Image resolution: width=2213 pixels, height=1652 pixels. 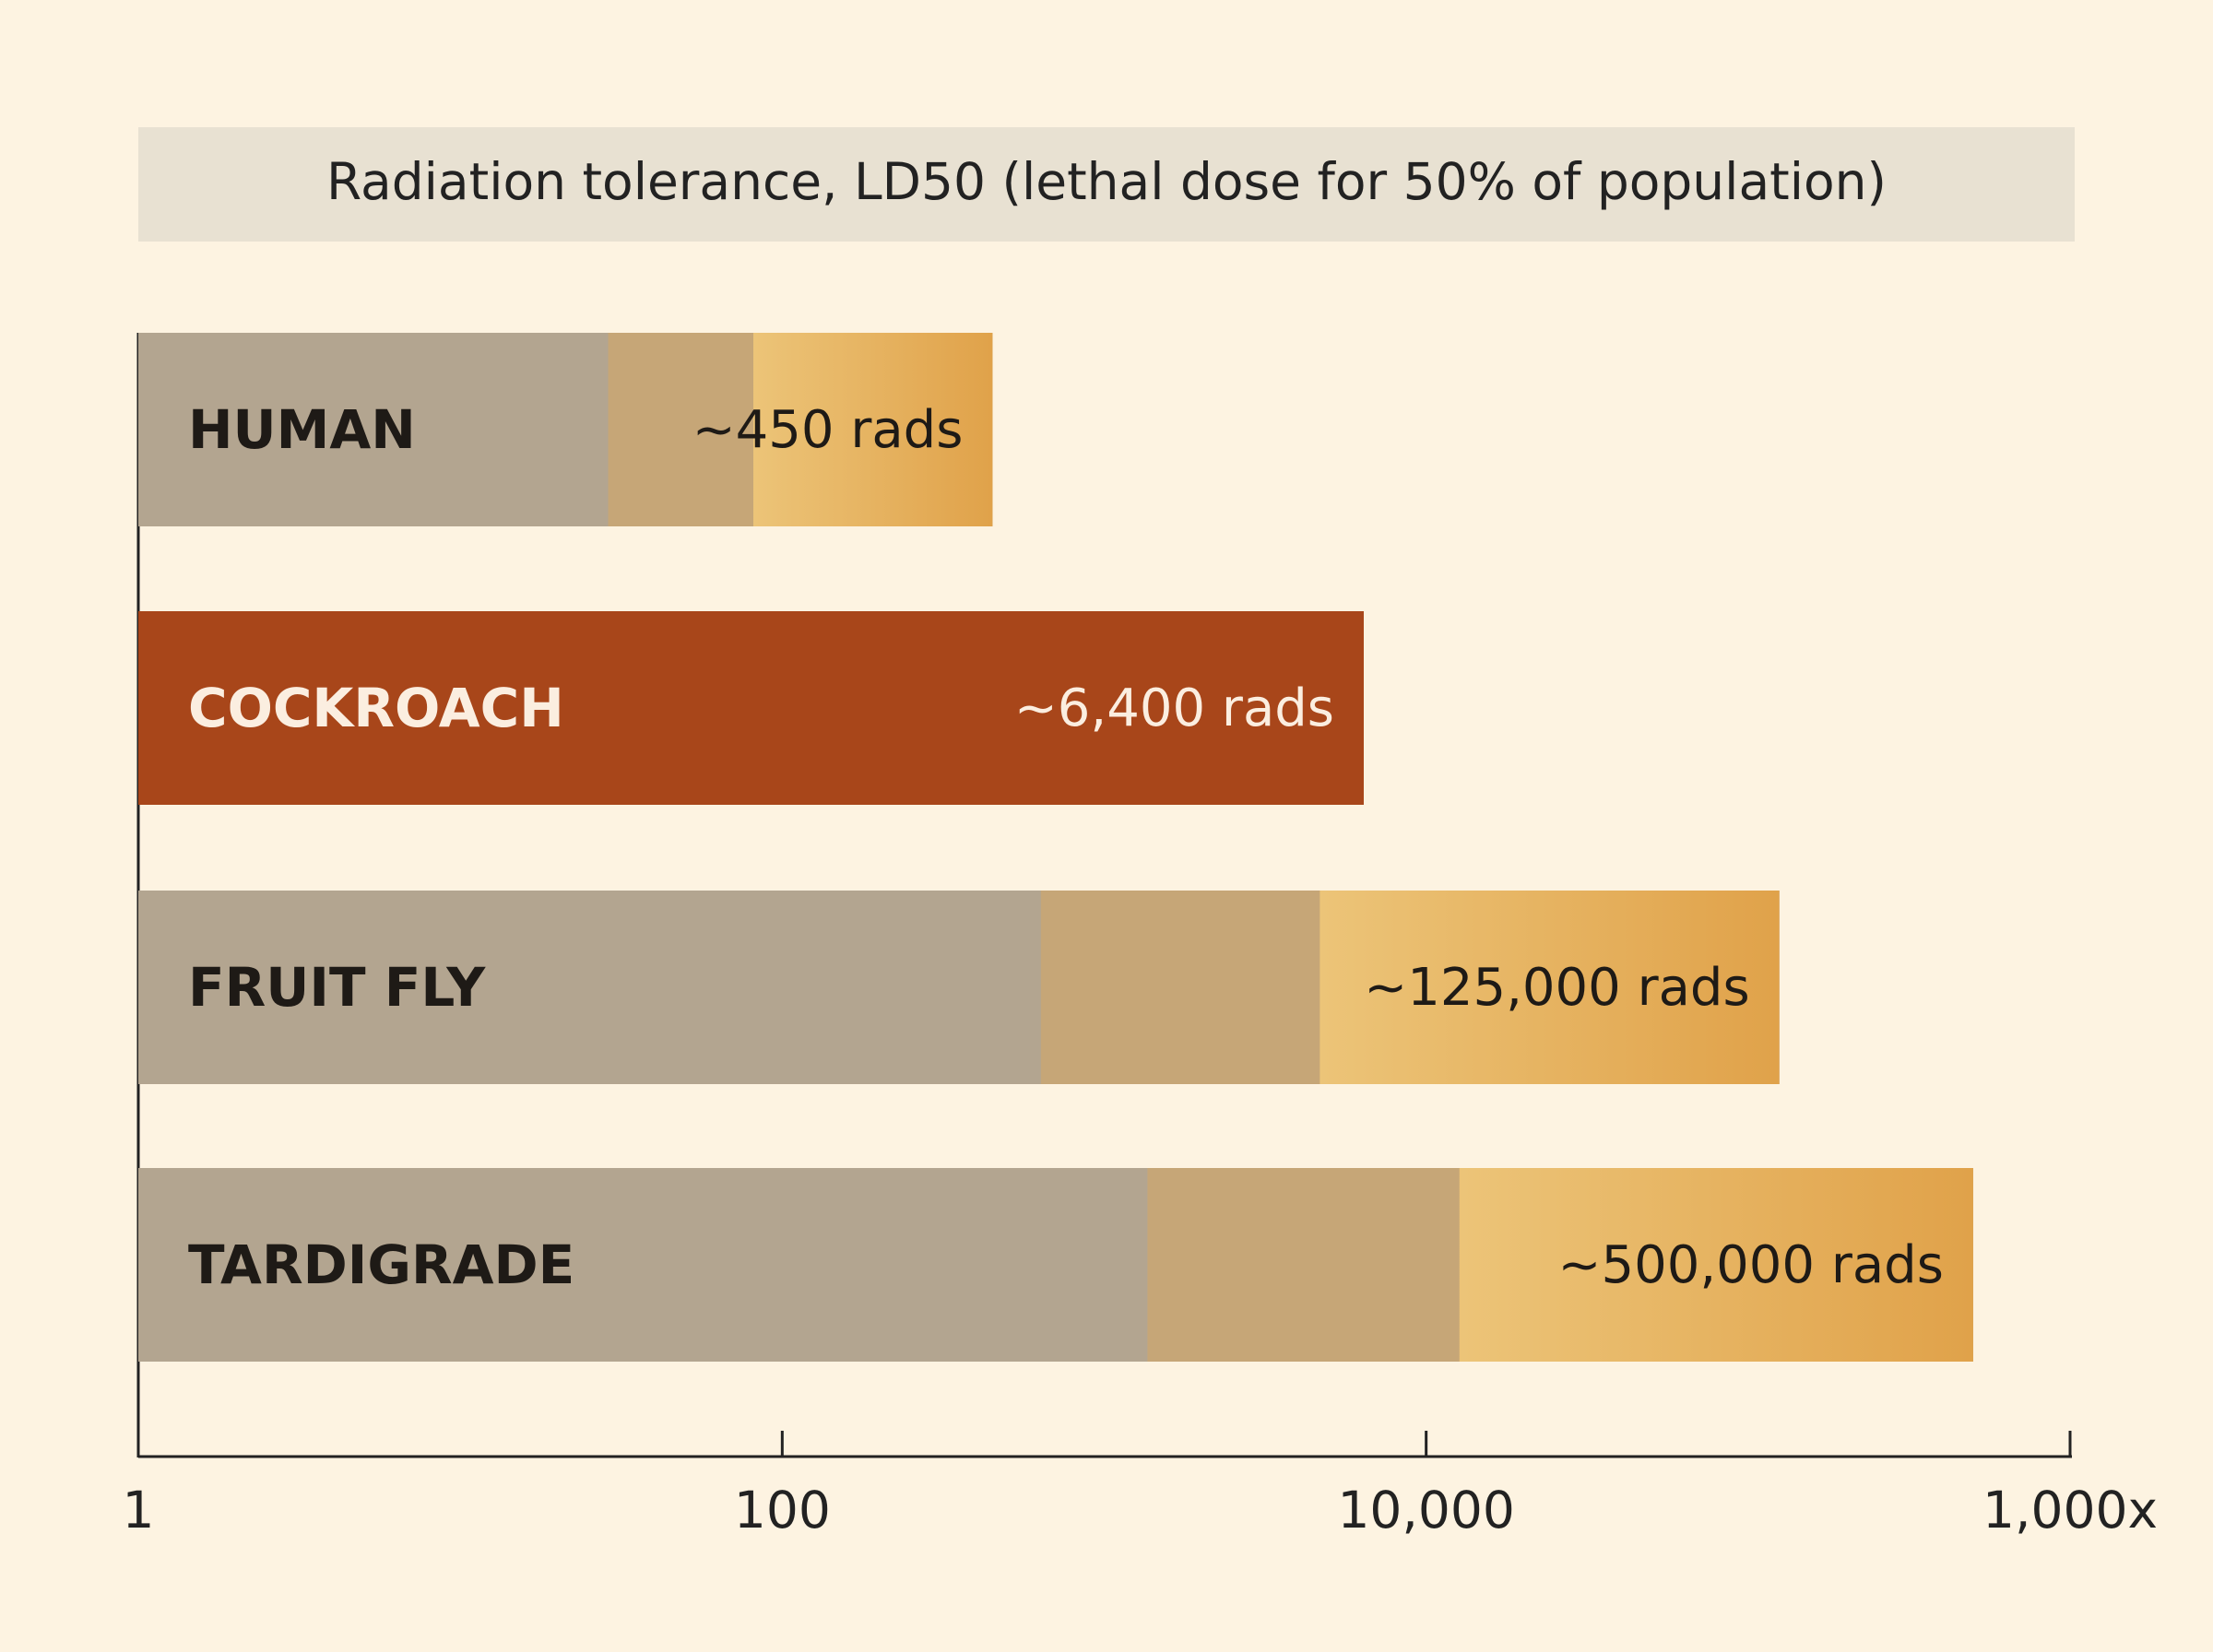 I want to click on category-label: COCKROACH, so click(x=376, y=708).